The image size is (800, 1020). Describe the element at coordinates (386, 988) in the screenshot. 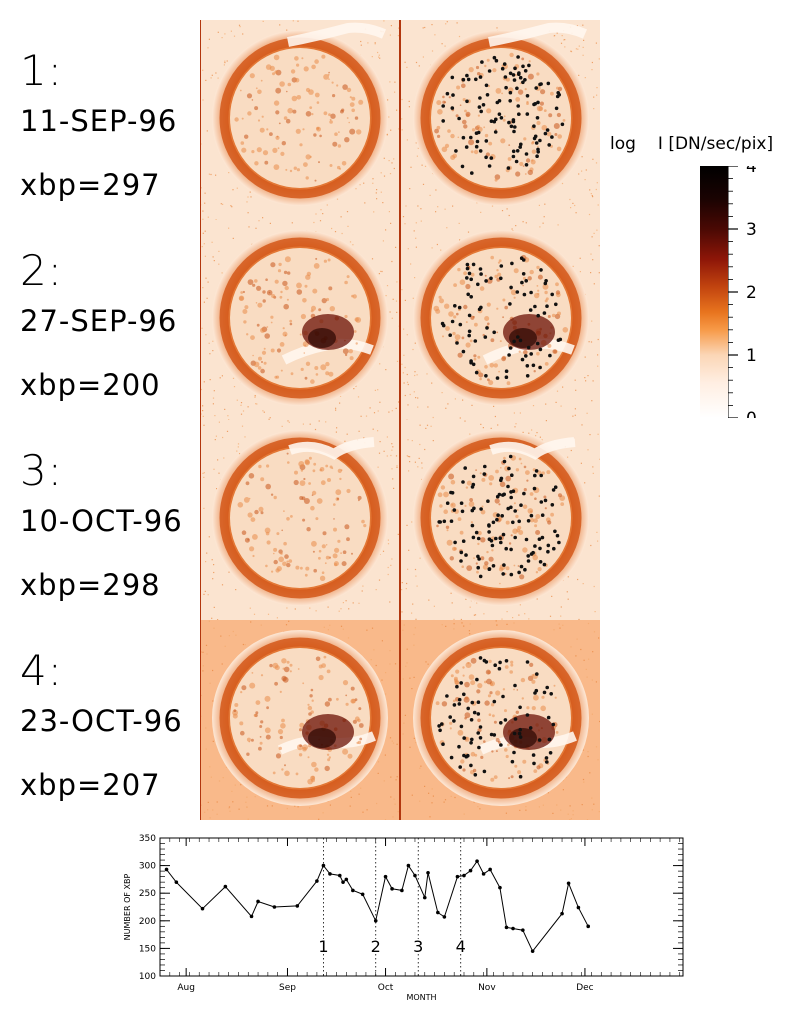

I see `x-tick-label: Oct` at that location.